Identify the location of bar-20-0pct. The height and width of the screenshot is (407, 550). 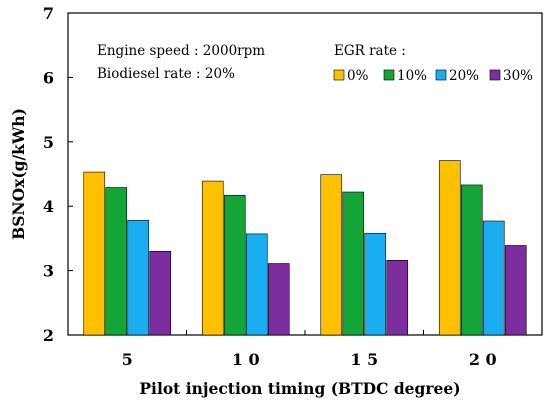
(449, 248).